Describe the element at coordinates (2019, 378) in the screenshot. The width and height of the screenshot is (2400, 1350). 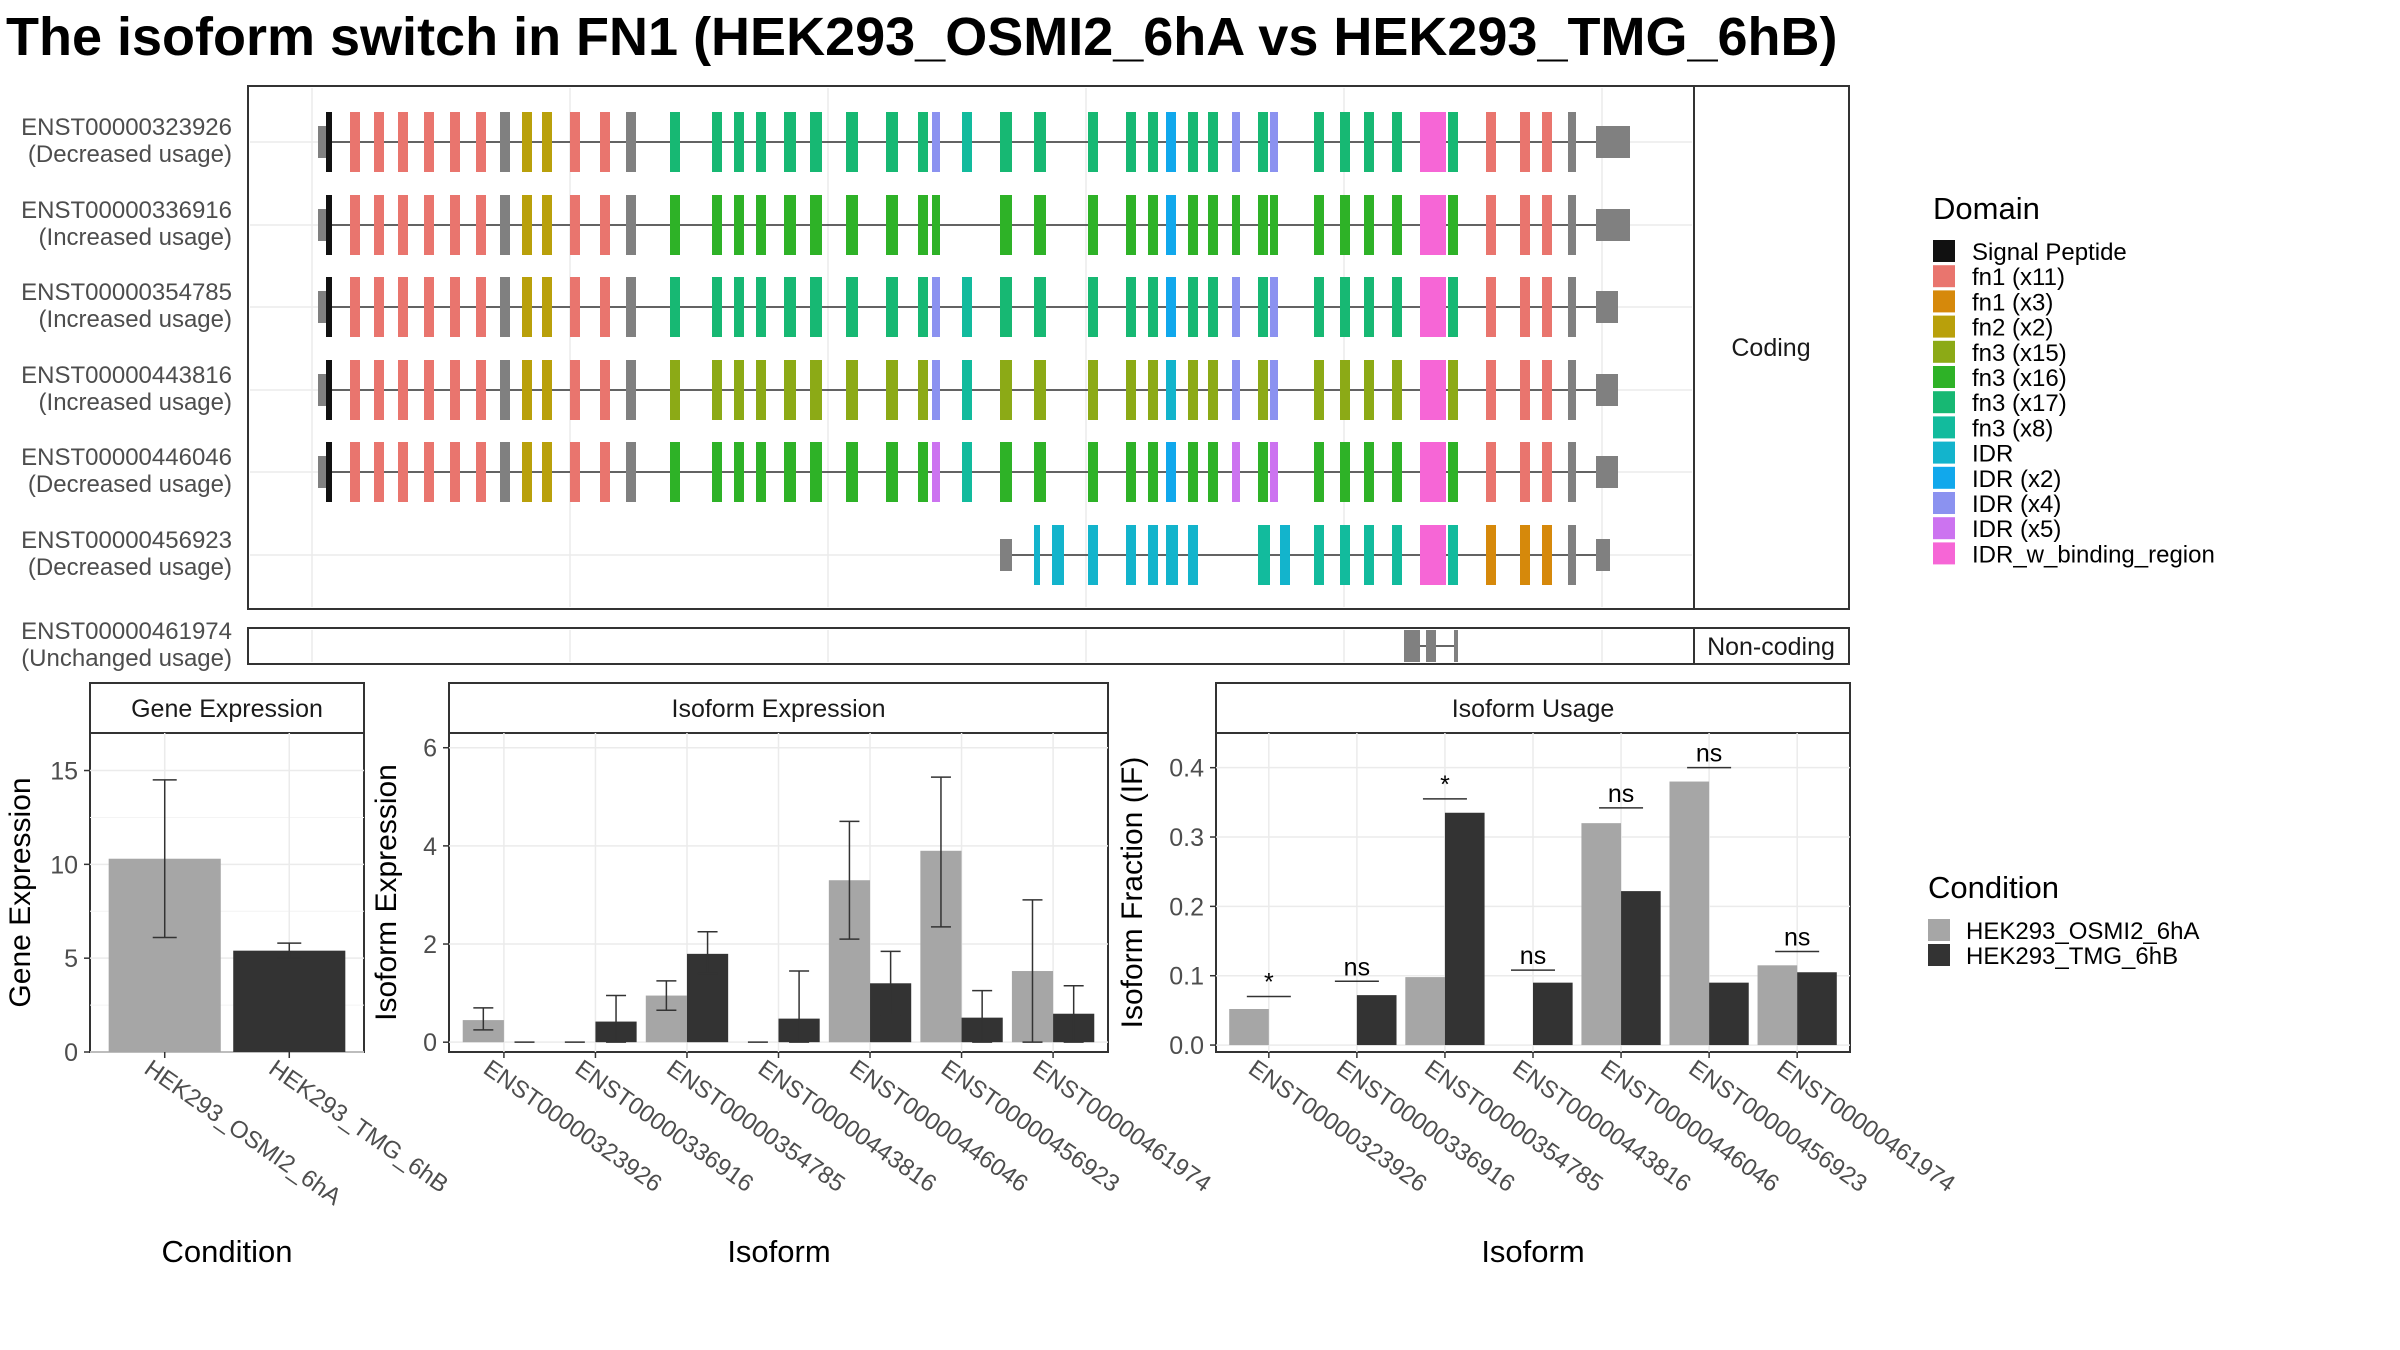
I see `domain-legend-label: fn3 (x16)` at that location.